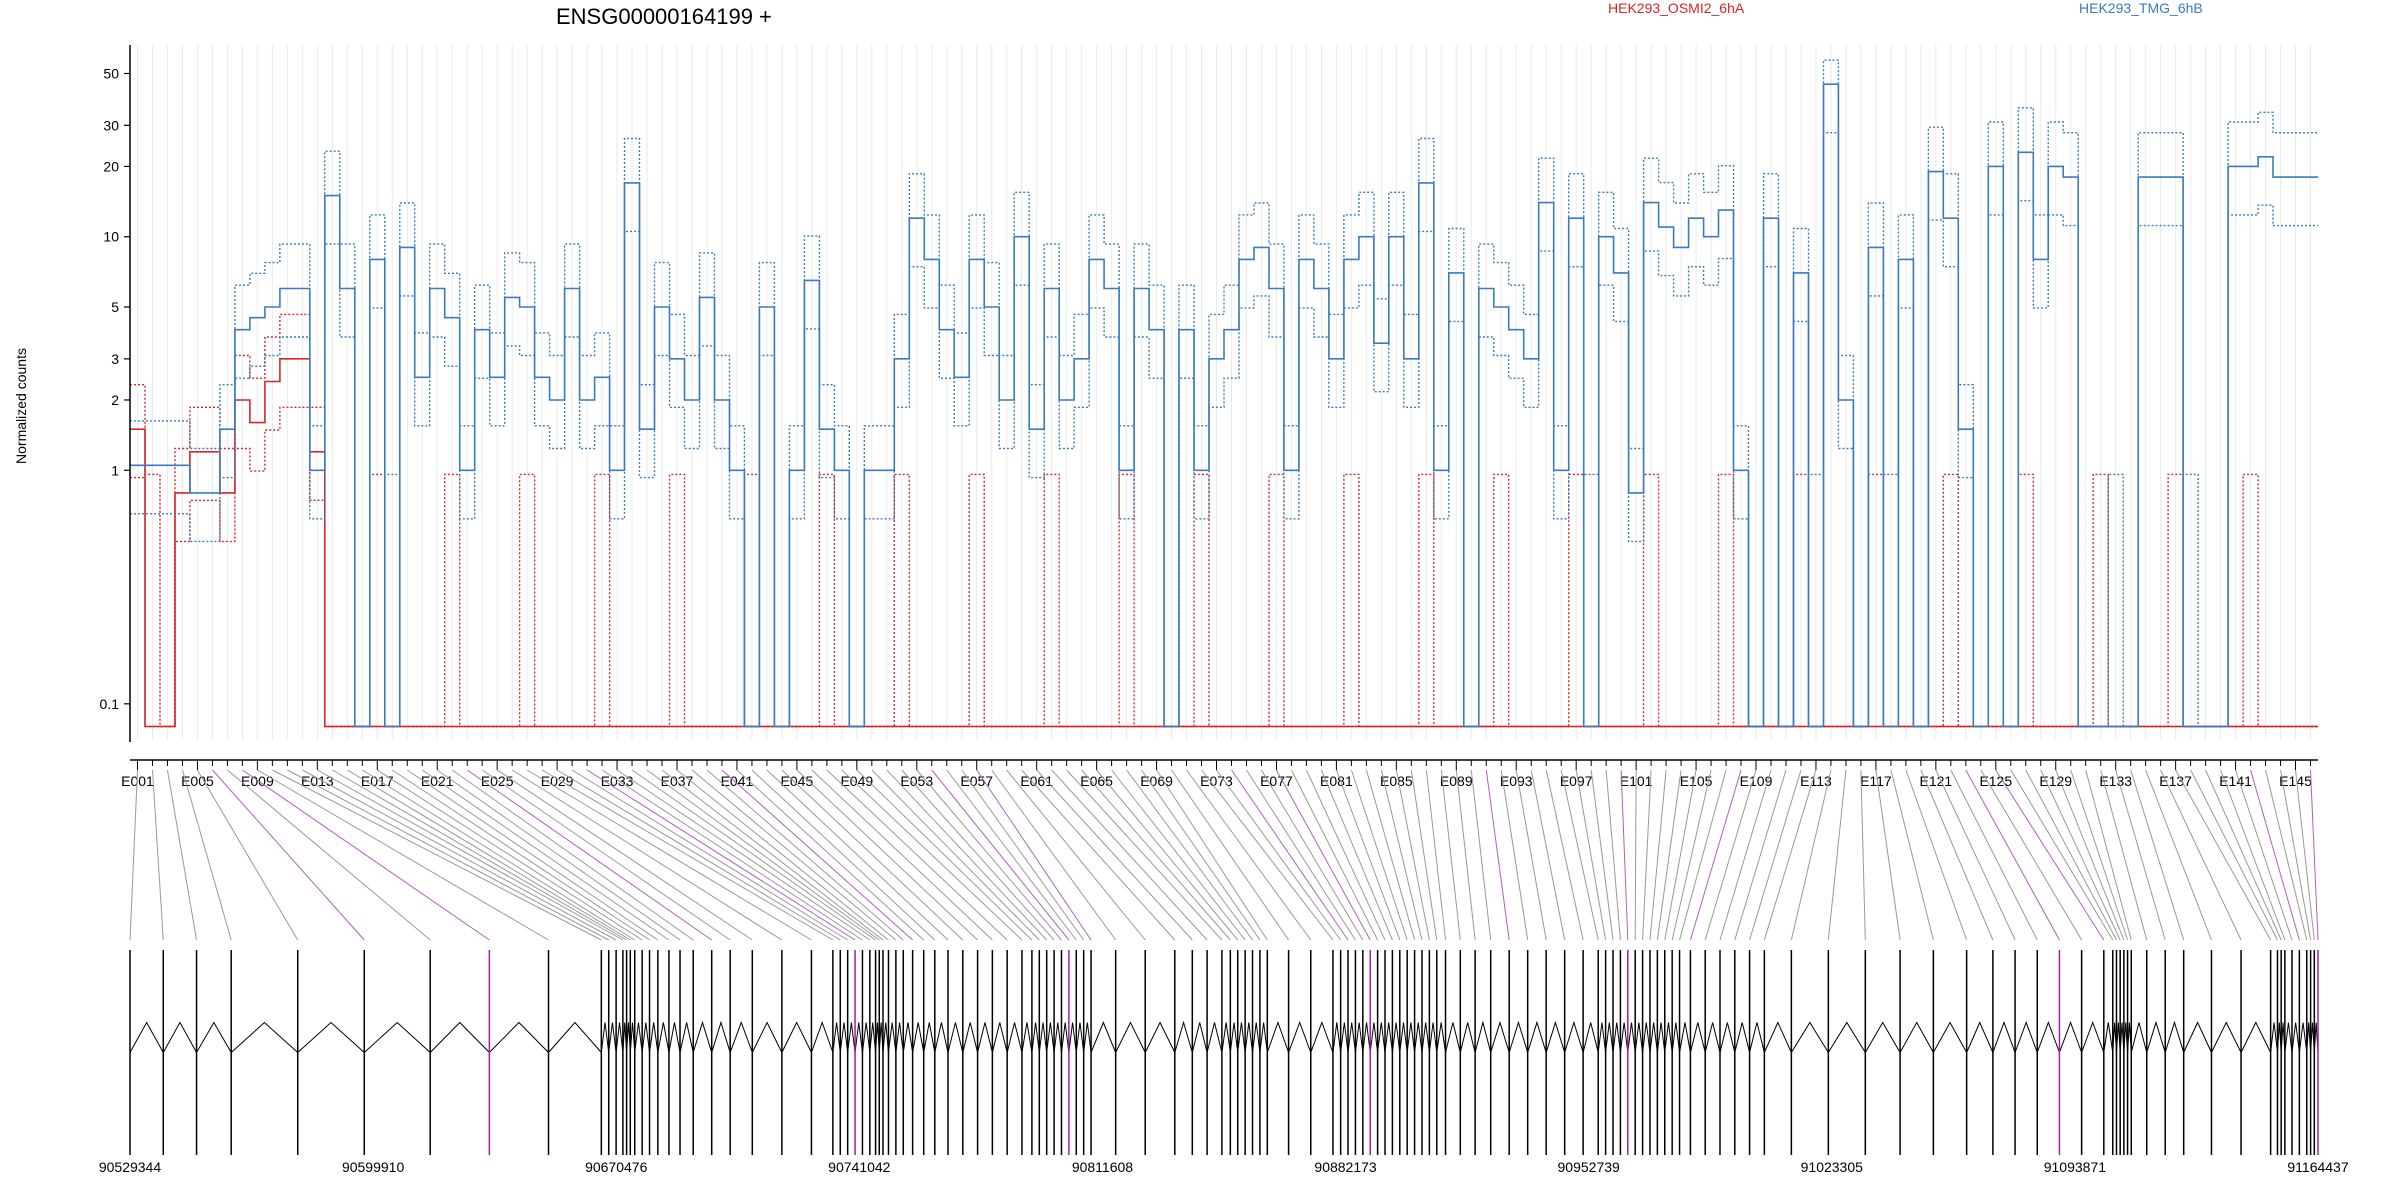 This screenshot has width=2400, height=1200. Describe the element at coordinates (2055, 781) in the screenshot. I see `exon-tick-label: E129` at that location.